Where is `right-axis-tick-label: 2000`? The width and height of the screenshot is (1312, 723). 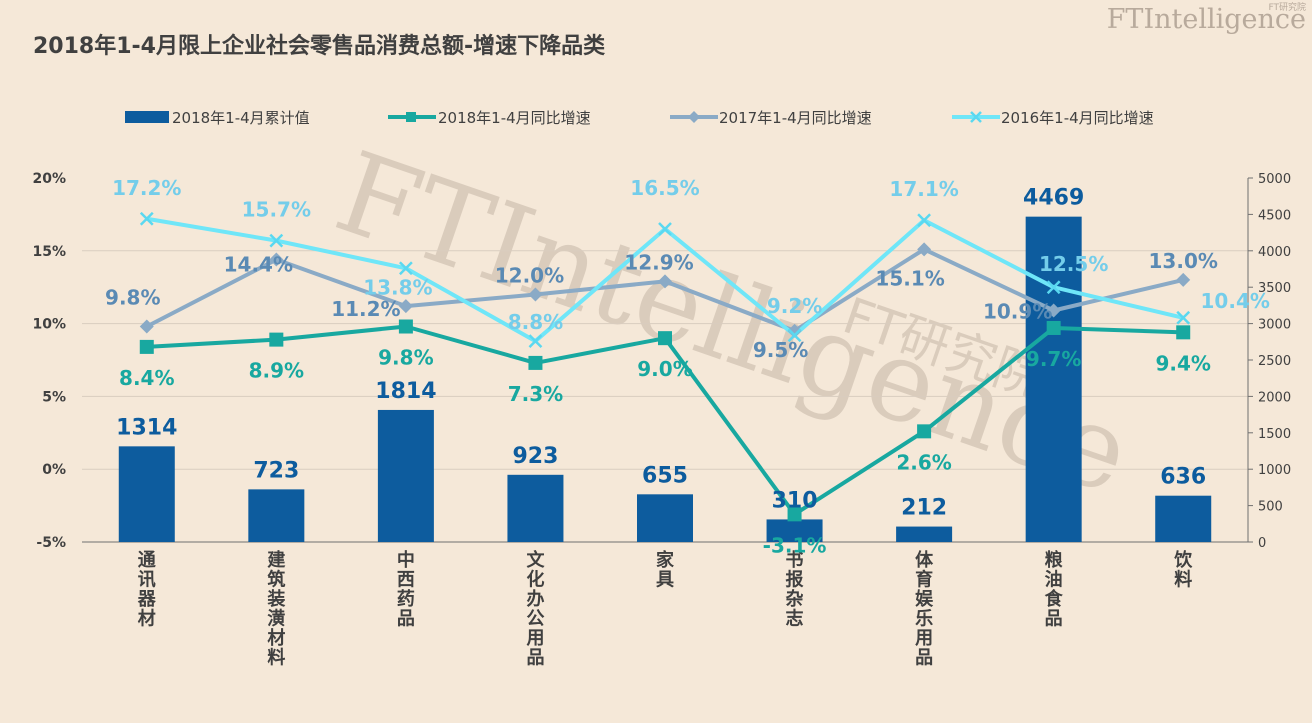 right-axis-tick-label: 2000 is located at coordinates (1274, 397).